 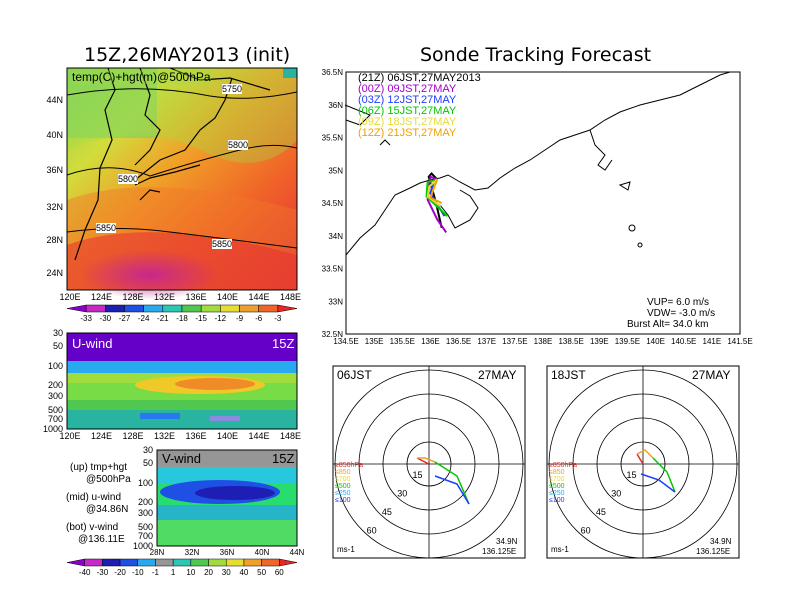 I want to click on note-bot-a: (bot) v-wind, so click(x=92, y=527).